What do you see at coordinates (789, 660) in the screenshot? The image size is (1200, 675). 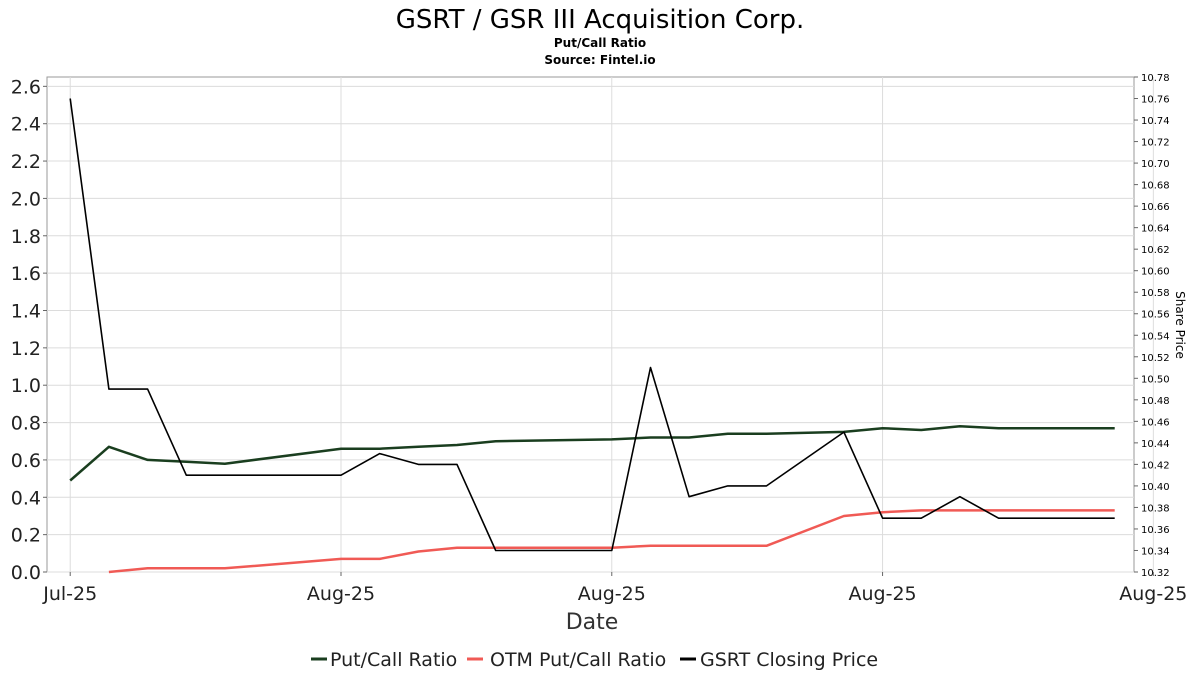 I see `legend-label: GSRT Closing Price` at bounding box center [789, 660].